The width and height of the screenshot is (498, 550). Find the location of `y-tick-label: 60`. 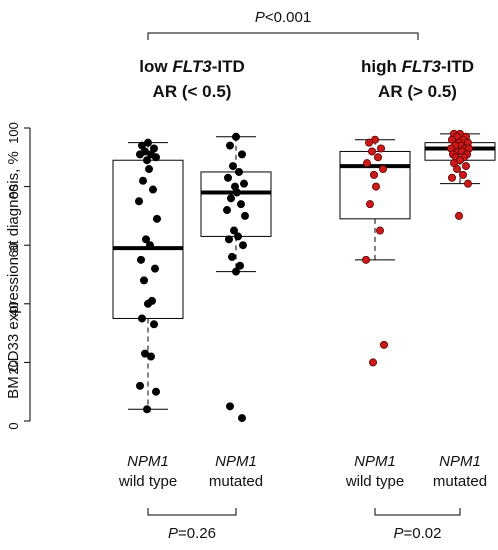

y-tick-label: 60 is located at coordinates (13, 250).